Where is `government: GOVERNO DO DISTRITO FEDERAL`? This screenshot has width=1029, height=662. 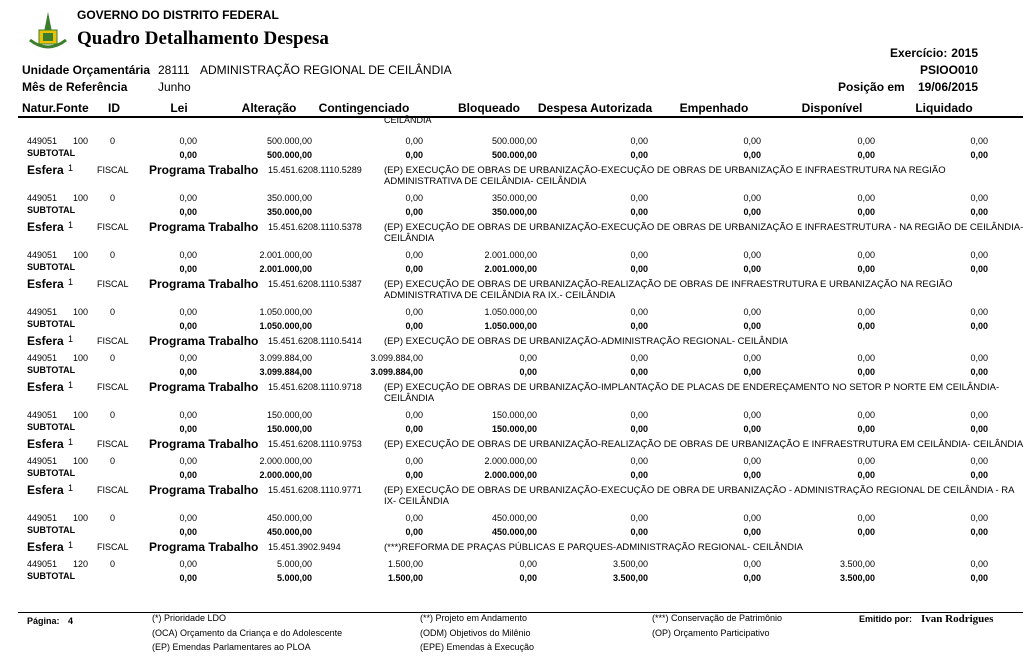 government: GOVERNO DO DISTRITO FEDERAL is located at coordinates (178, 15).